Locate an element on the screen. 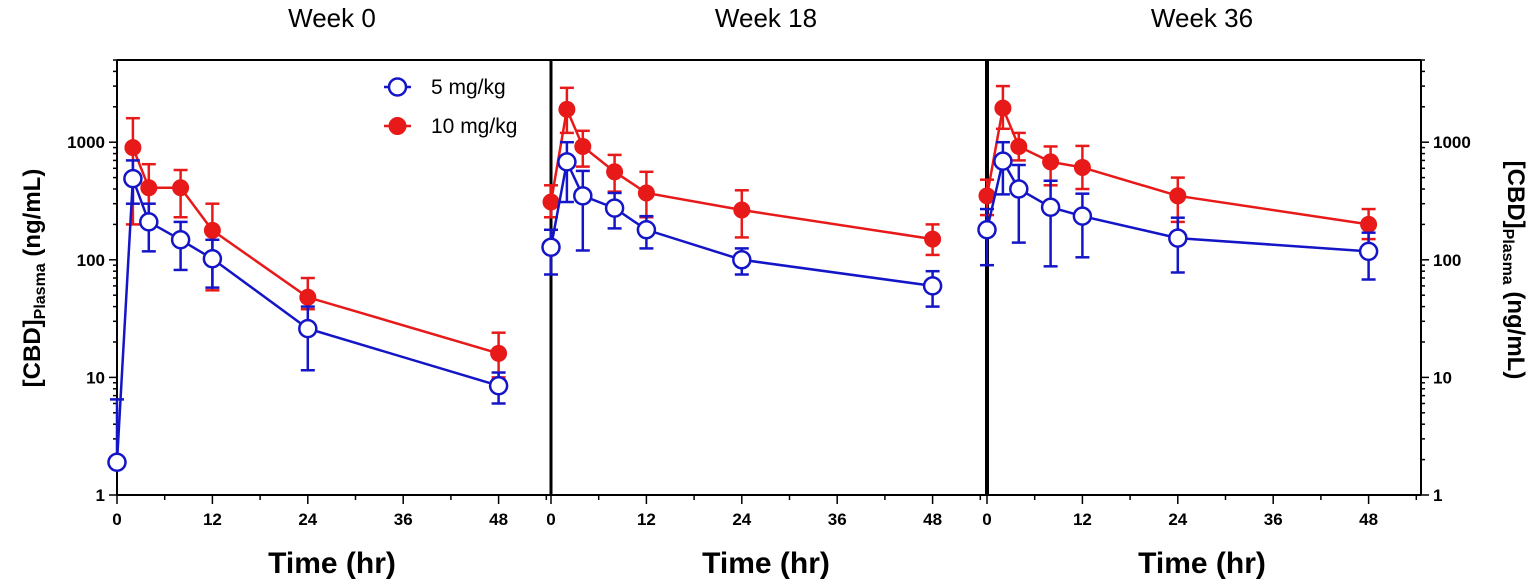 This screenshot has width=1535, height=586. y-axis-title-right: [CBD]Plasma (ng/mL) is located at coordinates (1514, 270).